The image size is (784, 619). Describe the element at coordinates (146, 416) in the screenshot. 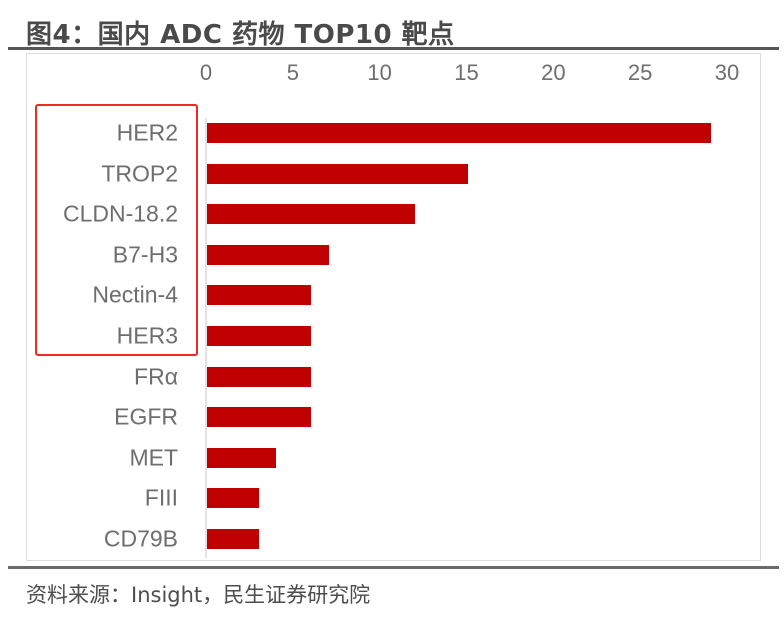

I see `category-label: EGFR` at that location.